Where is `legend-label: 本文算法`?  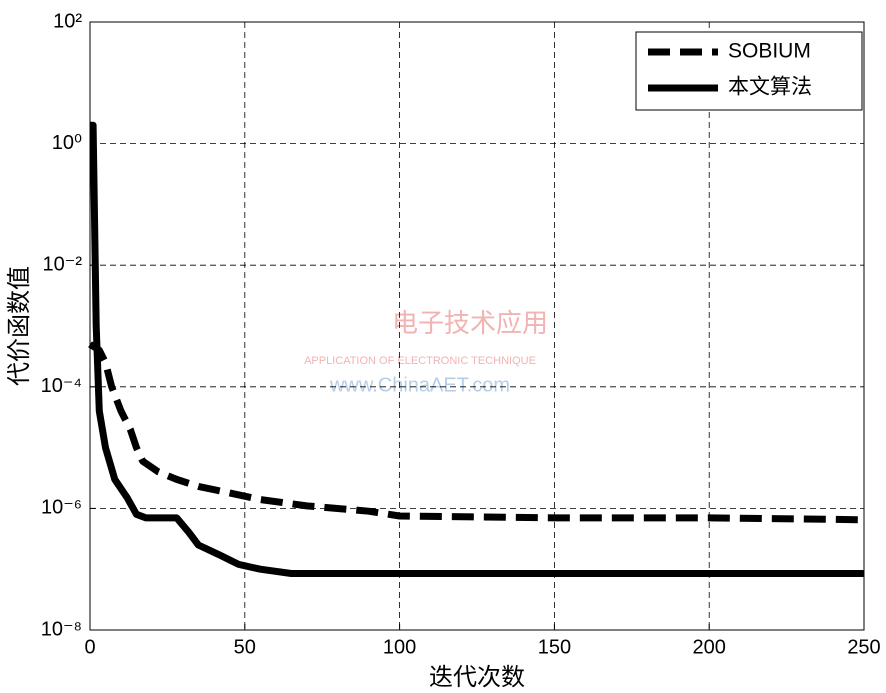
legend-label: 本文算法 is located at coordinates (770, 87).